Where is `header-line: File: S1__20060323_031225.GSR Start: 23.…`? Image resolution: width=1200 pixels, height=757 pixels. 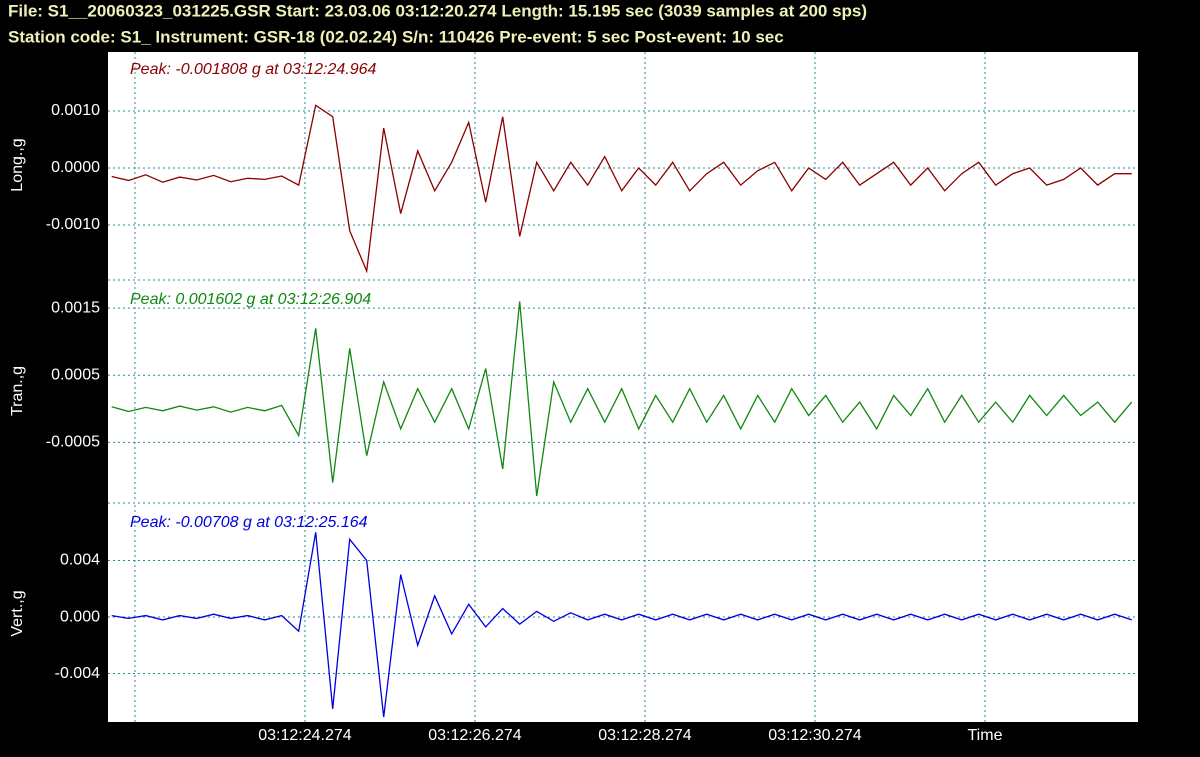
header-line: File: S1__20060323_031225.GSR Start: 23.… is located at coordinates (437, 10).